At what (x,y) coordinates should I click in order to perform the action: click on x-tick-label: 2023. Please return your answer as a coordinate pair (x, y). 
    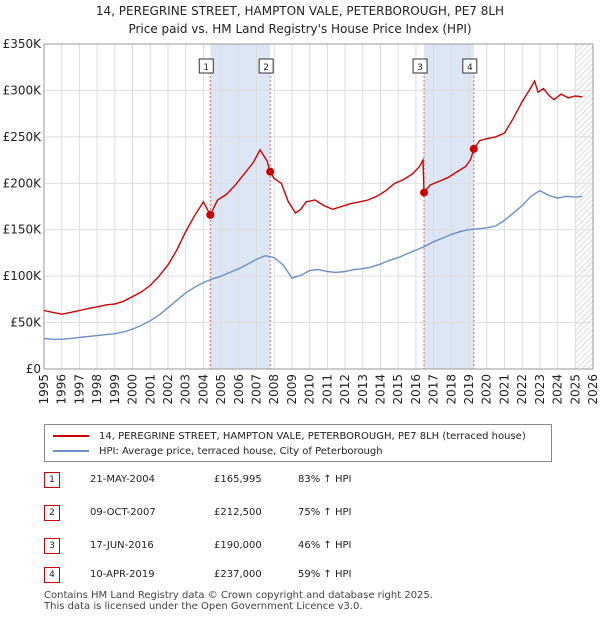
    Looking at the image, I should click on (540, 389).